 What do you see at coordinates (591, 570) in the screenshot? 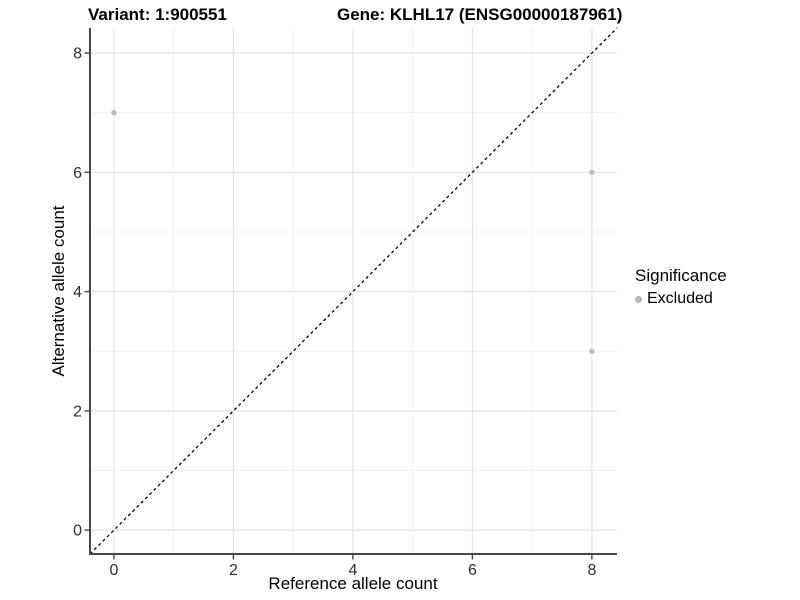
I see `x-tick-label: 8` at bounding box center [591, 570].